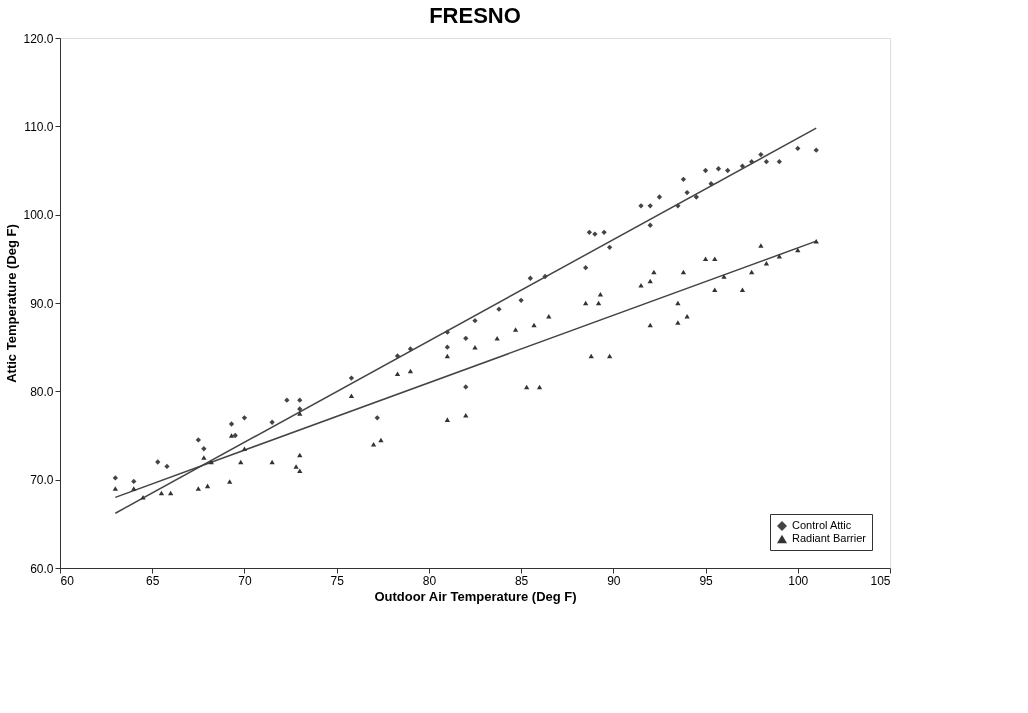 This screenshot has height=713, width=1028. What do you see at coordinates (475, 596) in the screenshot?
I see `x-axis-title: Outdoor Air Temperature (Deg F)` at bounding box center [475, 596].